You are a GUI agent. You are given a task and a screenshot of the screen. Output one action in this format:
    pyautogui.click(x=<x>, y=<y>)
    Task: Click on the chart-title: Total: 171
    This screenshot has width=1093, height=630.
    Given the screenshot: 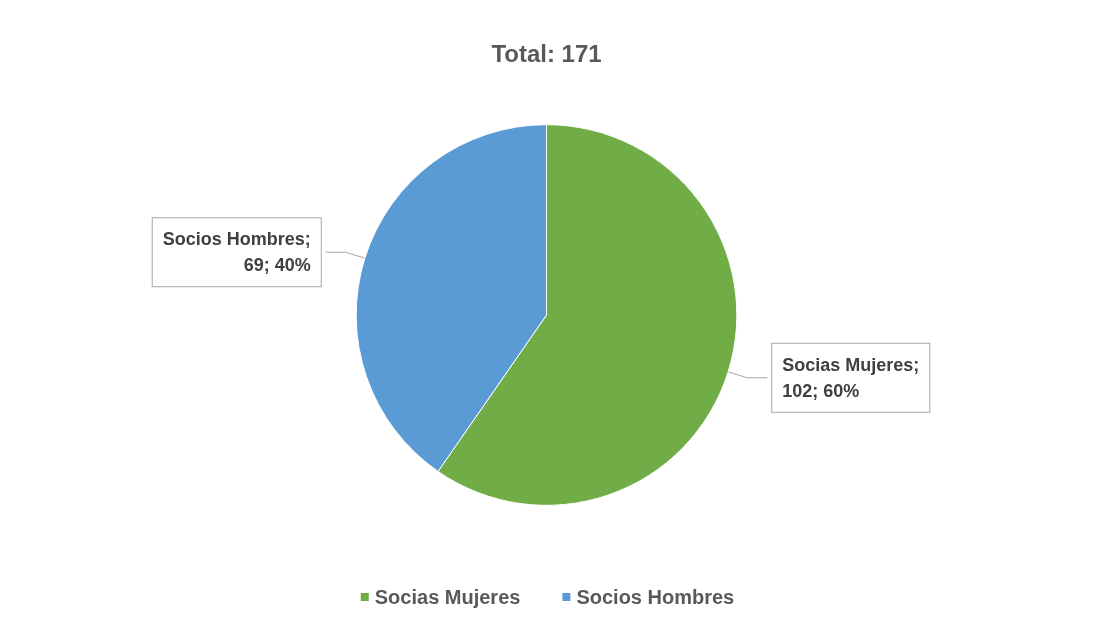 What is the action you would take?
    pyautogui.click(x=546, y=53)
    